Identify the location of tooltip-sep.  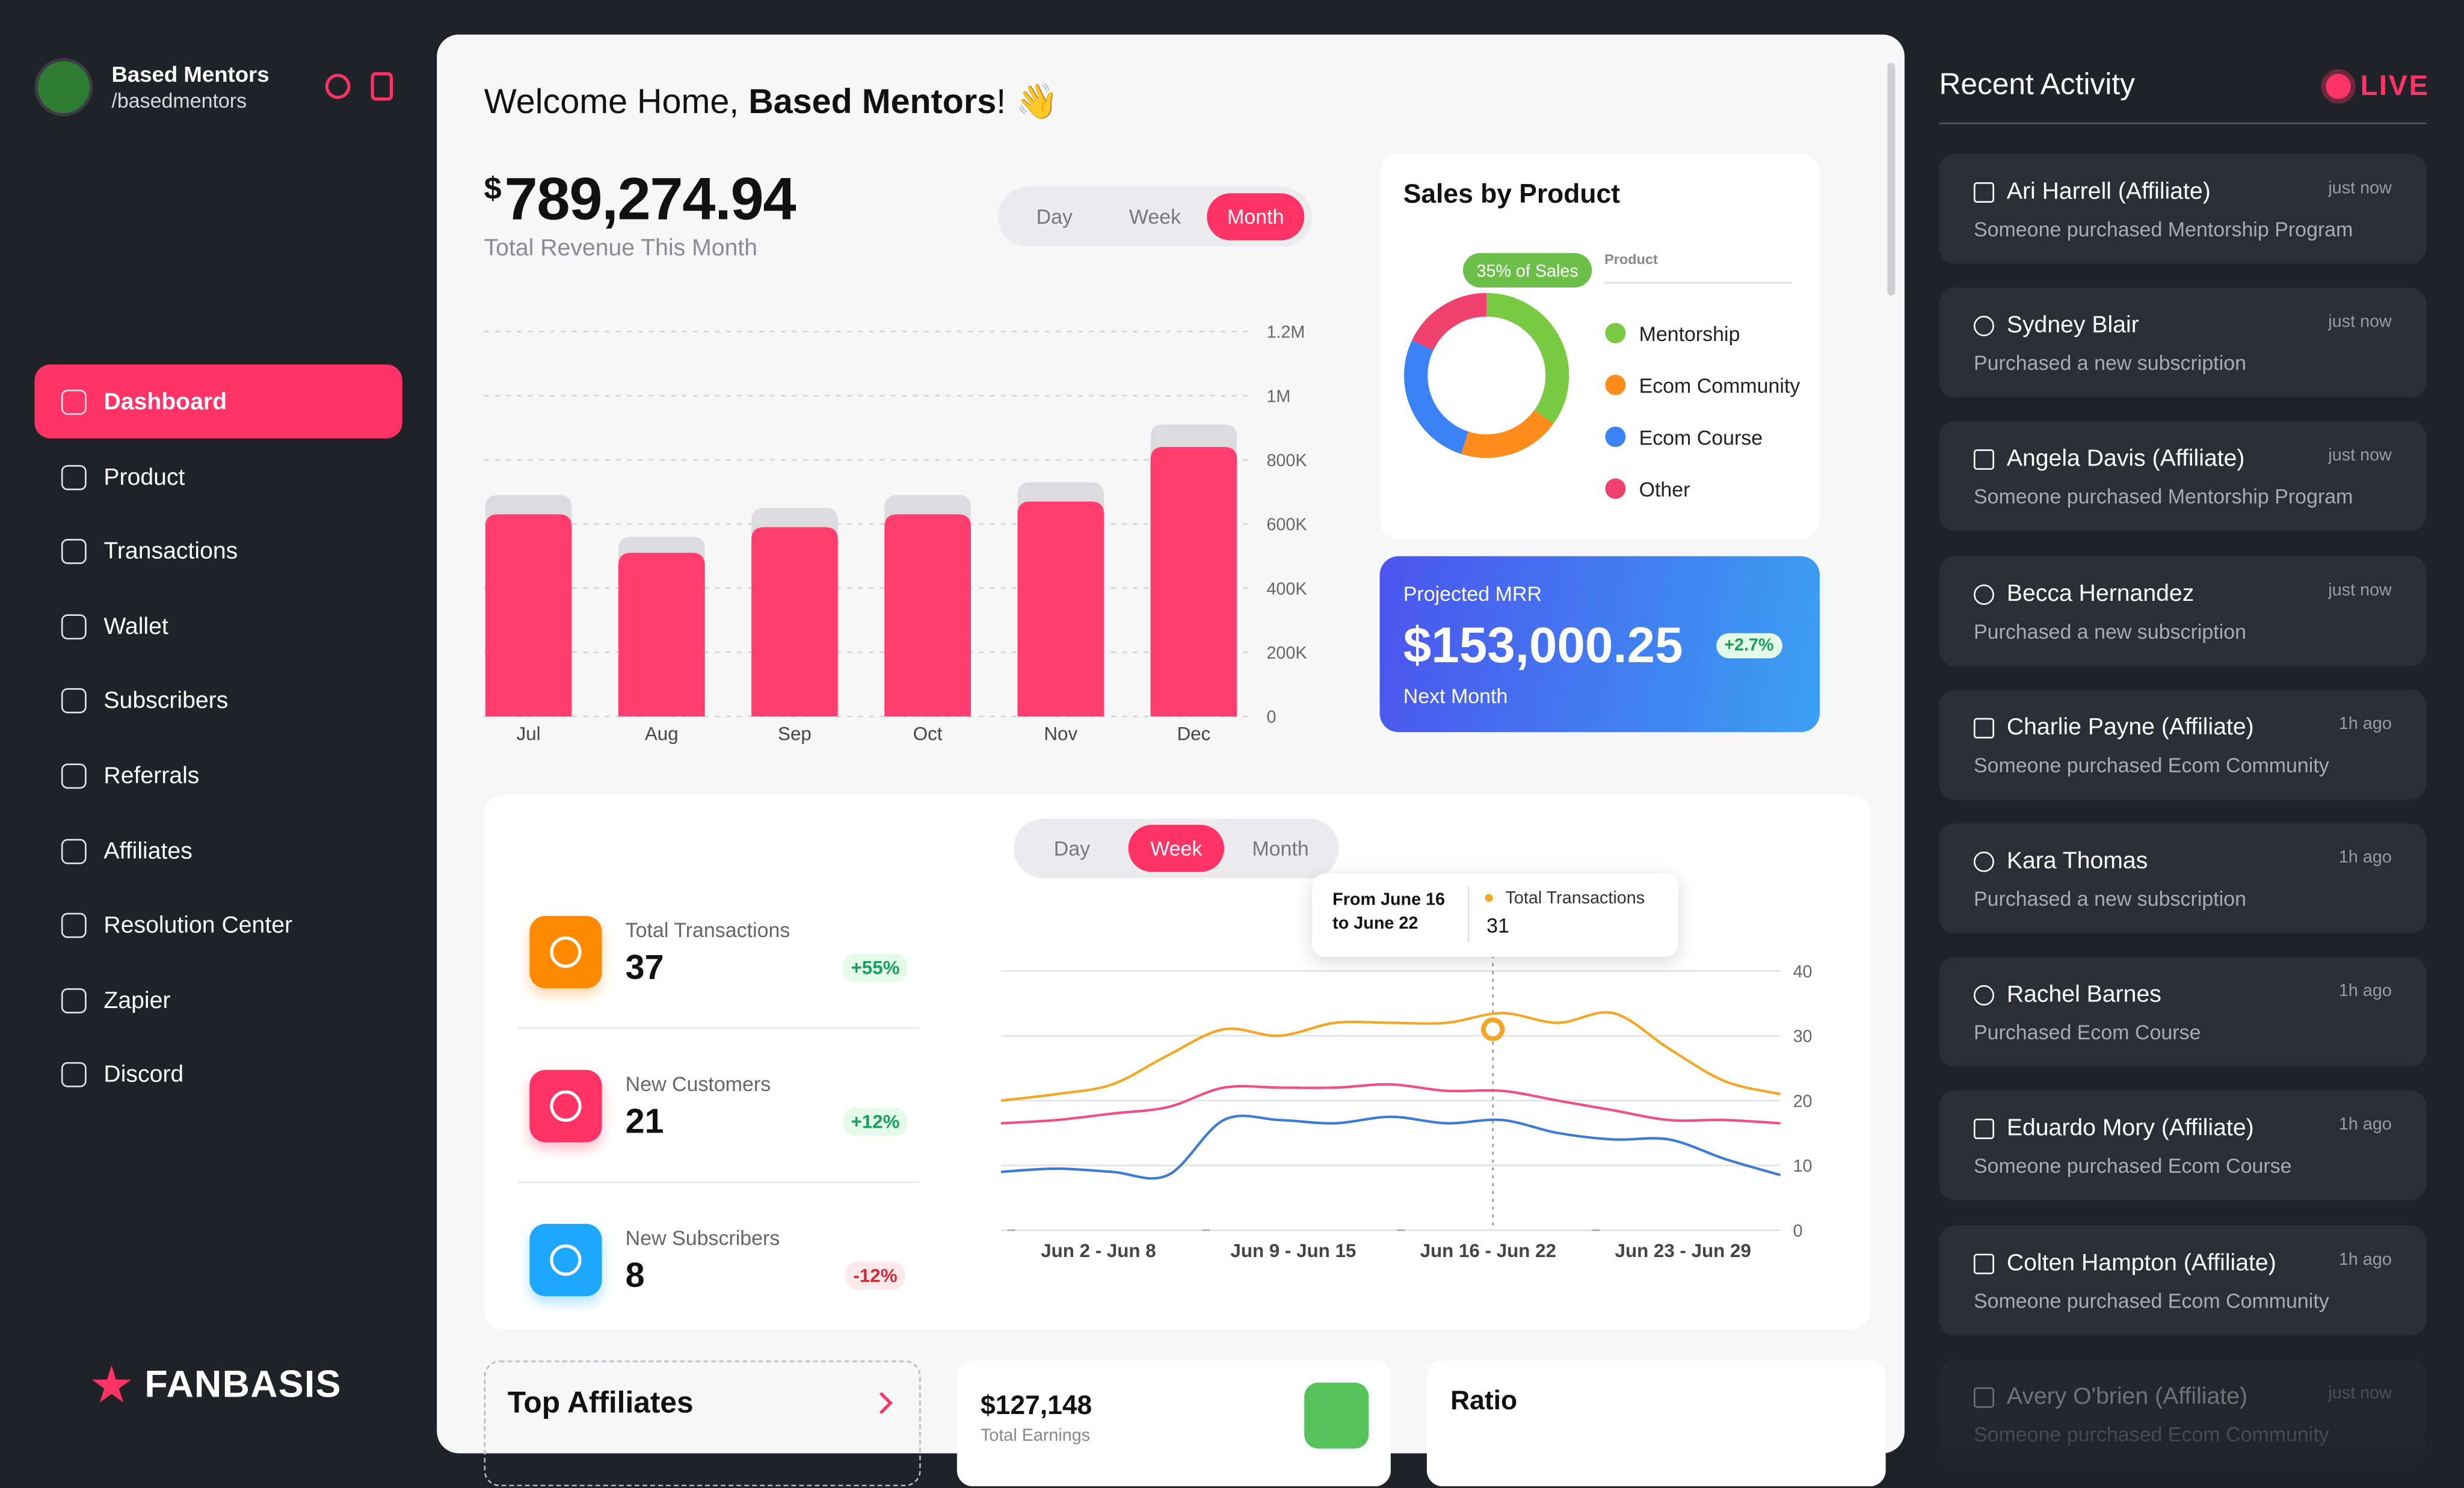
(1469, 914).